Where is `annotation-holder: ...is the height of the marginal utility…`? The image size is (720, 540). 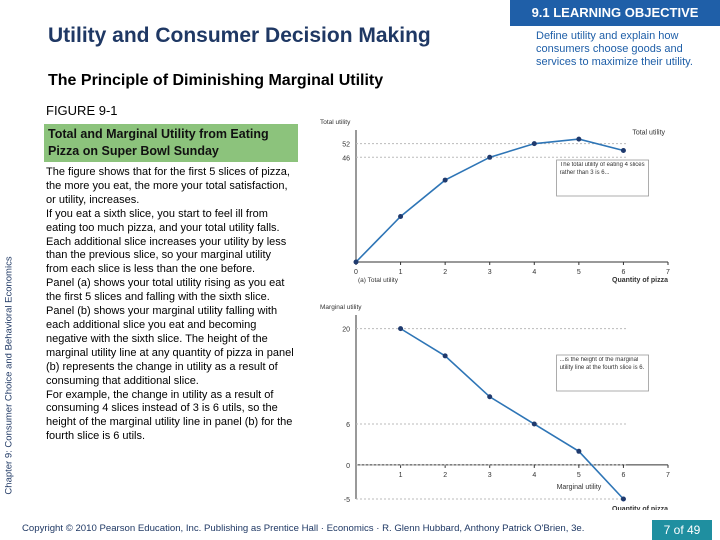
annotation-holder: ...is the height of the marginal utility… is located at coordinates (602, 364).